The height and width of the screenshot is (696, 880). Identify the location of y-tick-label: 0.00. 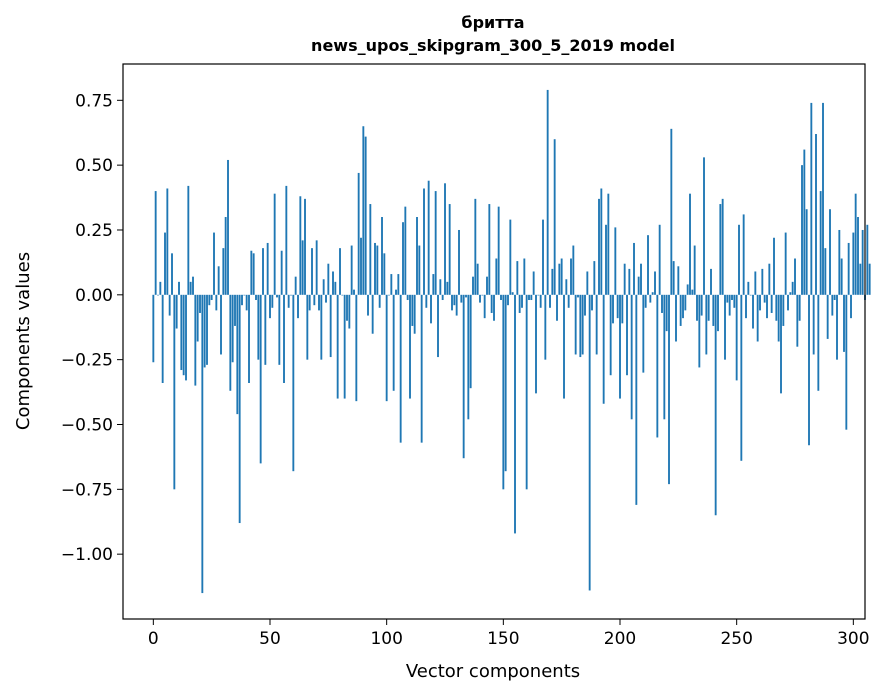
(94, 296).